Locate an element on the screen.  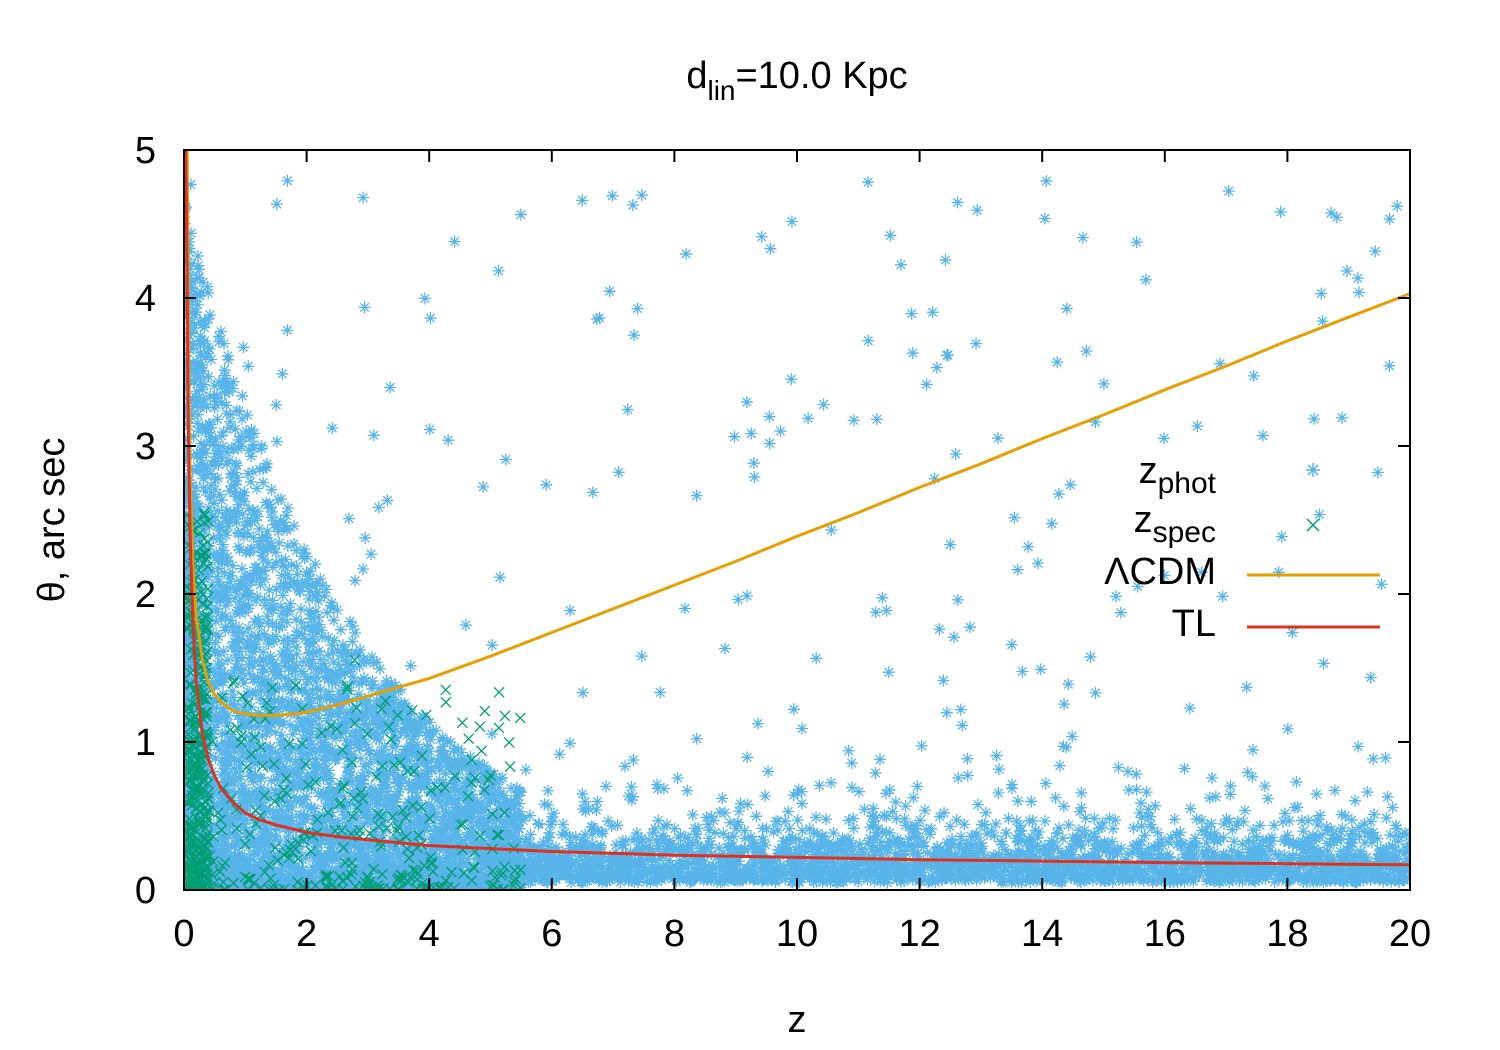
y-tick-label: 2 is located at coordinates (145, 595).